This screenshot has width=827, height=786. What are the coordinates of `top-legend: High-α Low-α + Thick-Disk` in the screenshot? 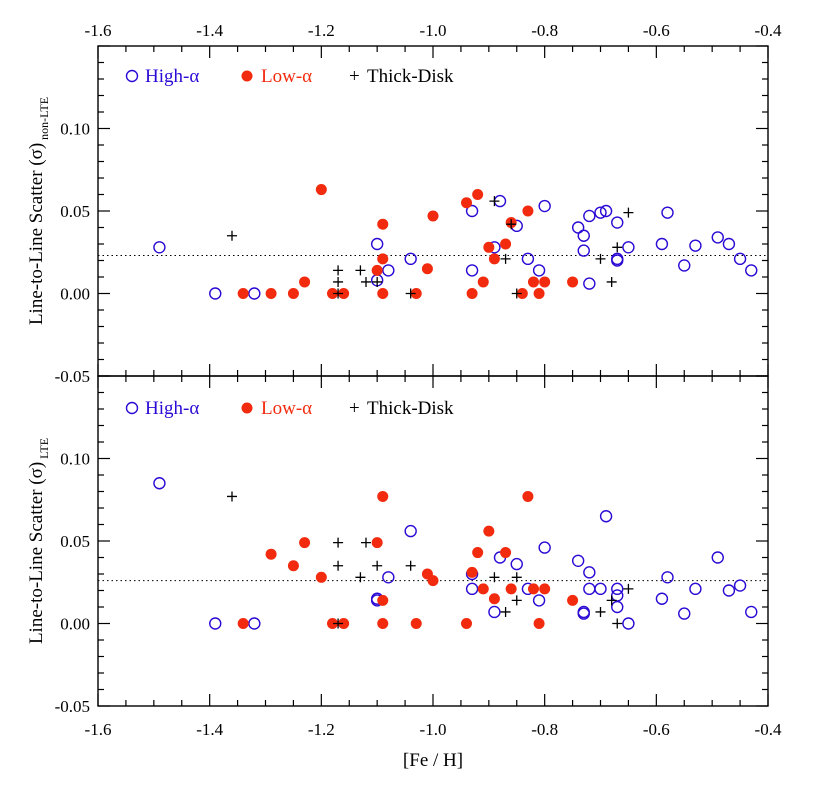 It's located at (289, 76).